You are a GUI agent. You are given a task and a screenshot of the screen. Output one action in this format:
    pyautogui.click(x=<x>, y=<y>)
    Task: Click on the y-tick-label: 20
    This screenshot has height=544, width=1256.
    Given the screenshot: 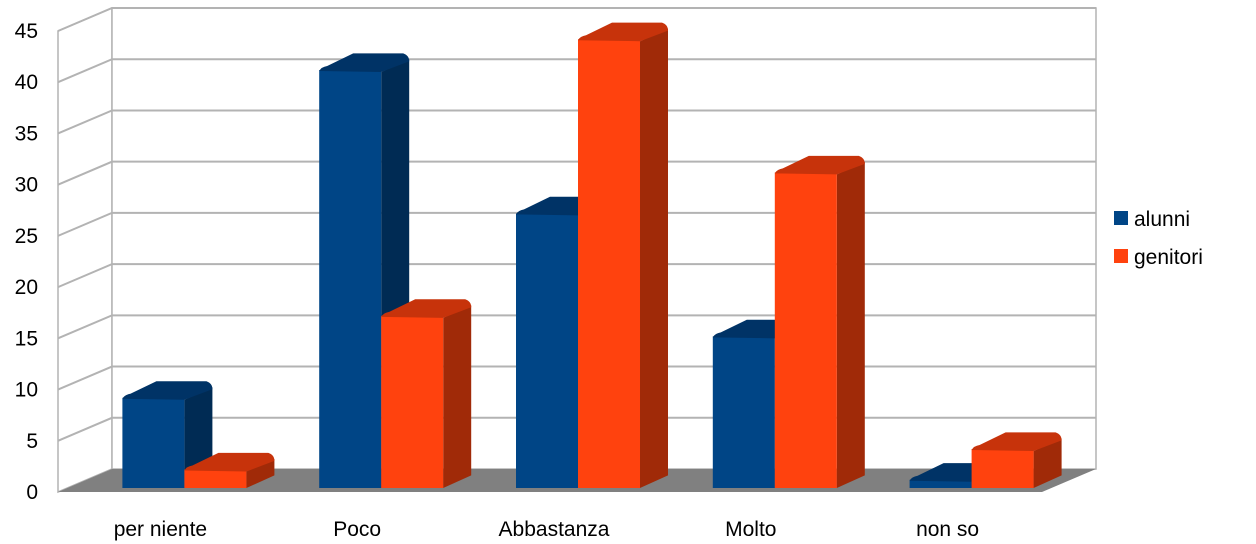 What is the action you would take?
    pyautogui.click(x=26, y=287)
    